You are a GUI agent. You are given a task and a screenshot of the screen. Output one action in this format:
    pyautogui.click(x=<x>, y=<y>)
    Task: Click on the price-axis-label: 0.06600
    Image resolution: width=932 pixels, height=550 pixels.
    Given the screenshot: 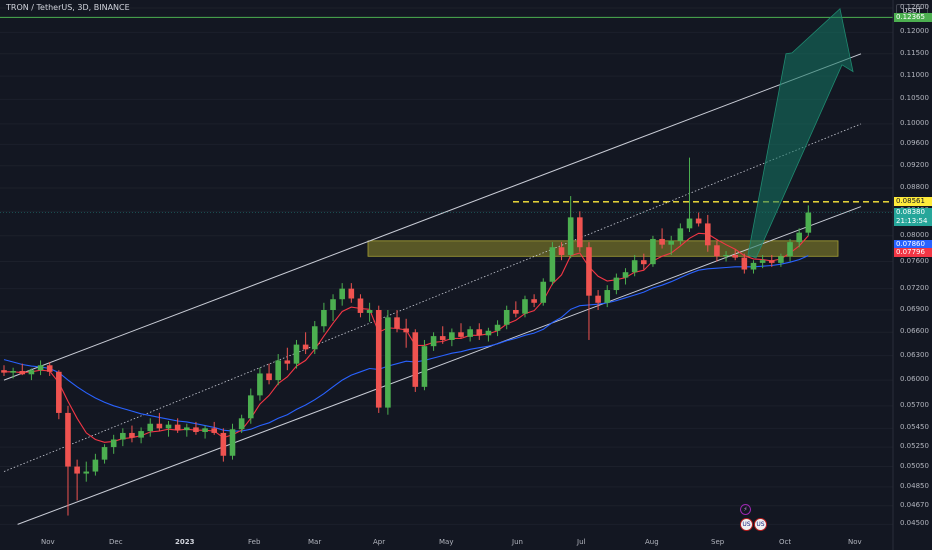 What is the action you would take?
    pyautogui.click(x=914, y=331)
    